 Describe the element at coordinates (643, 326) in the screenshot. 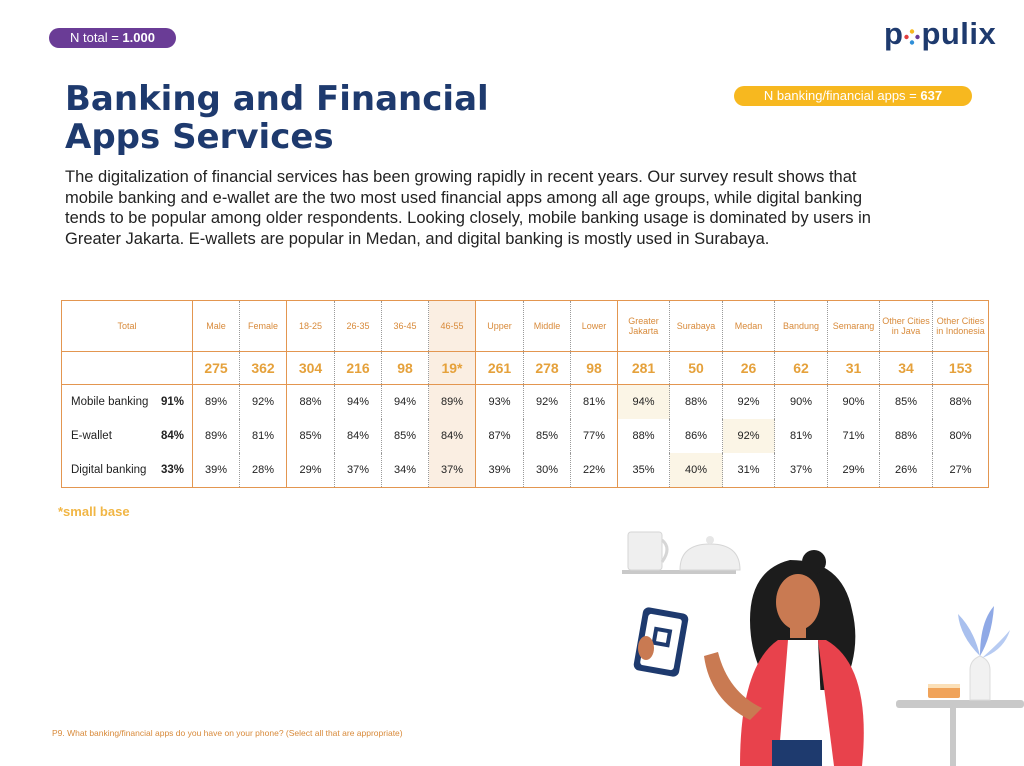

I see `header-greater-jakarta: Greater Jakarta` at that location.